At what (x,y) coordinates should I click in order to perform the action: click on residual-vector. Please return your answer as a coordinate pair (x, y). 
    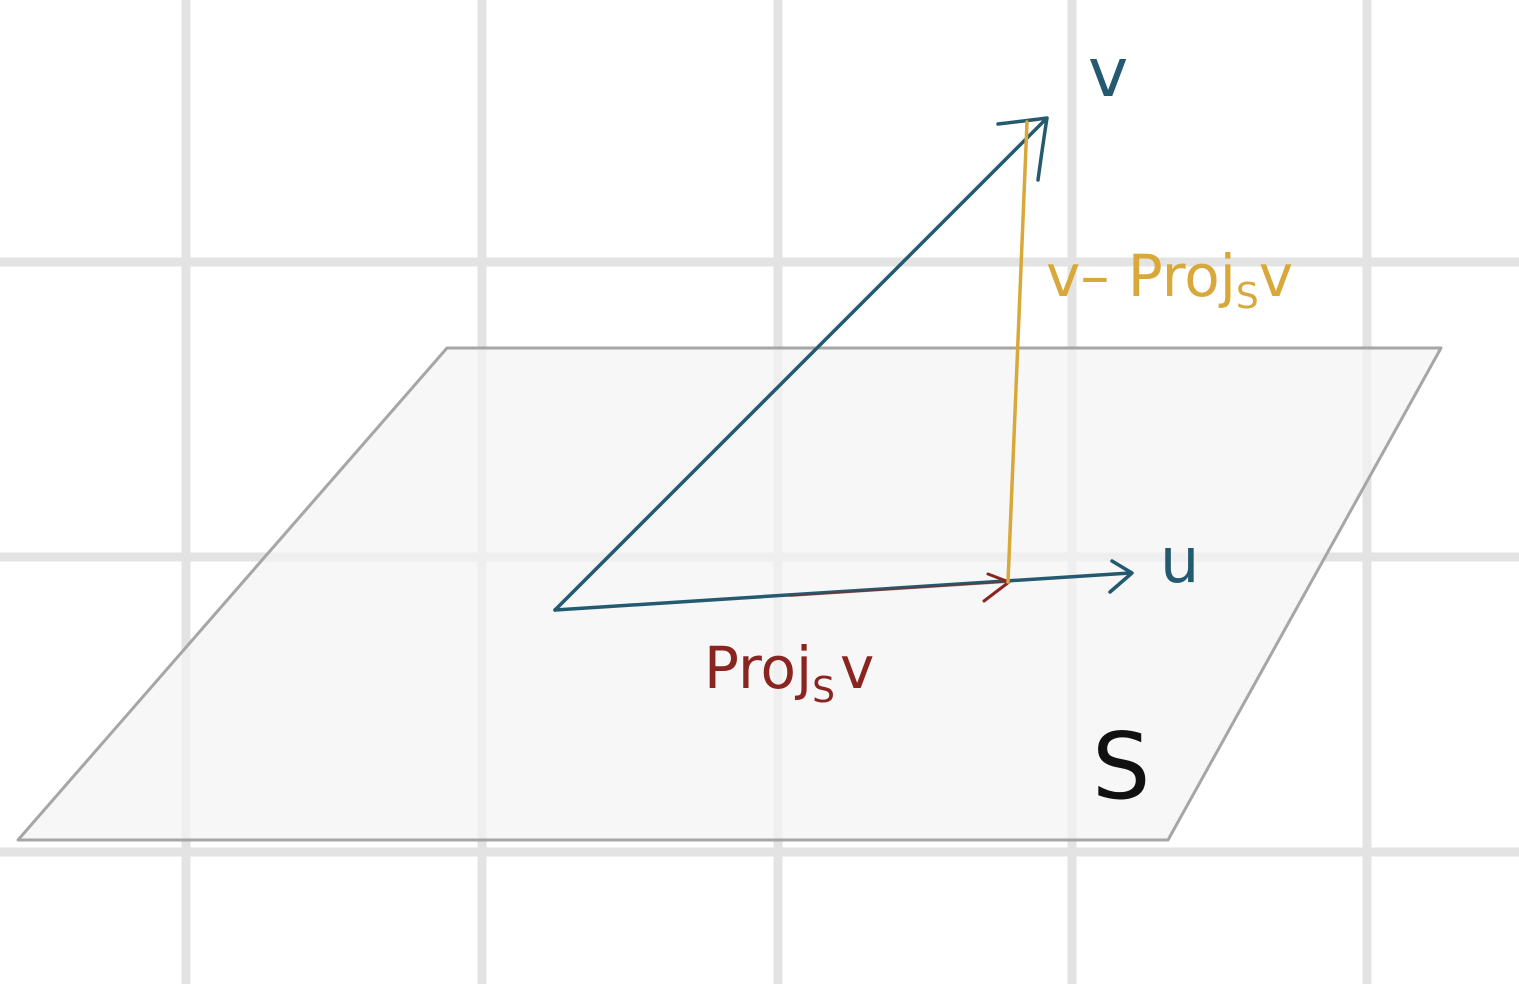
    Looking at the image, I should click on (1017, 352).